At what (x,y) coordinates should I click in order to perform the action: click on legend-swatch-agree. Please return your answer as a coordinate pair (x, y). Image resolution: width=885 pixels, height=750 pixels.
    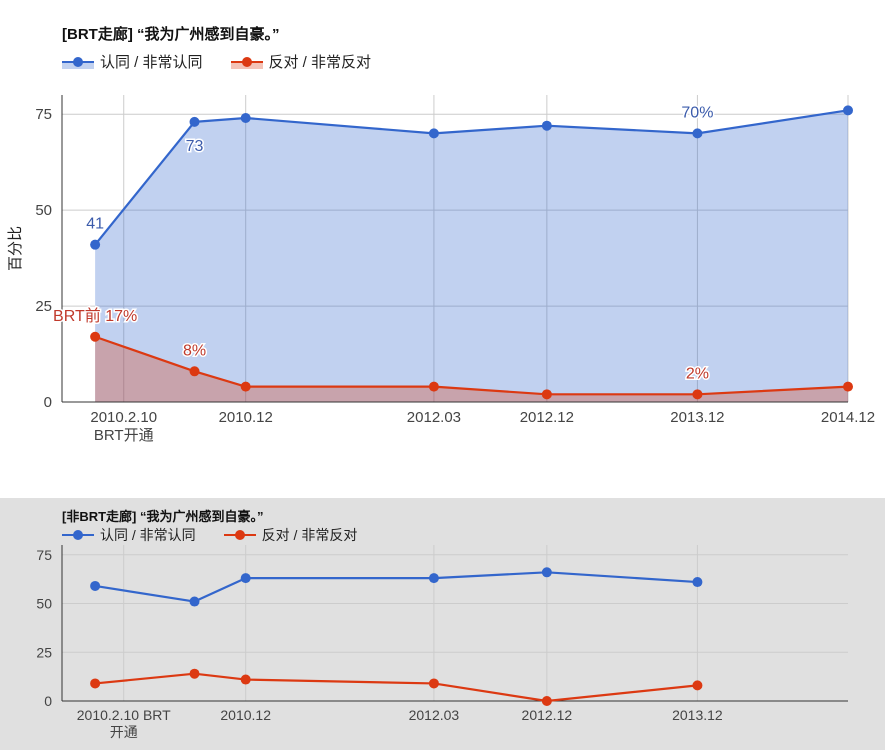
    Looking at the image, I should click on (78, 62).